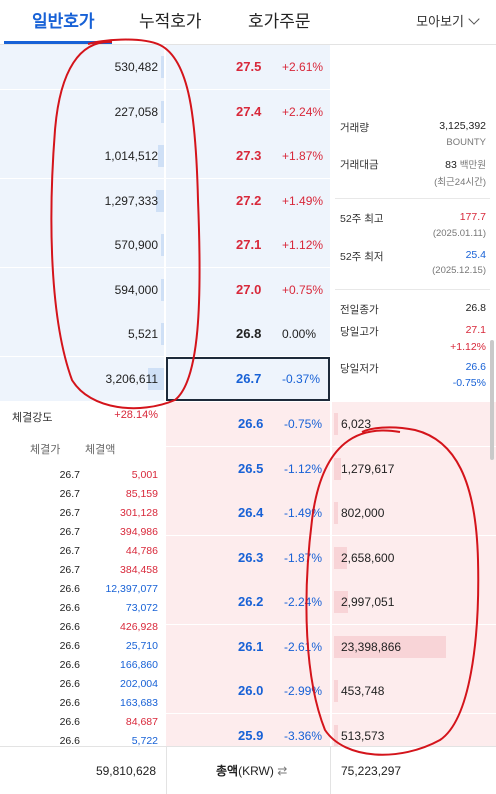  Describe the element at coordinates (249, 289) in the screenshot. I see `ask-price: 27.0` at that location.